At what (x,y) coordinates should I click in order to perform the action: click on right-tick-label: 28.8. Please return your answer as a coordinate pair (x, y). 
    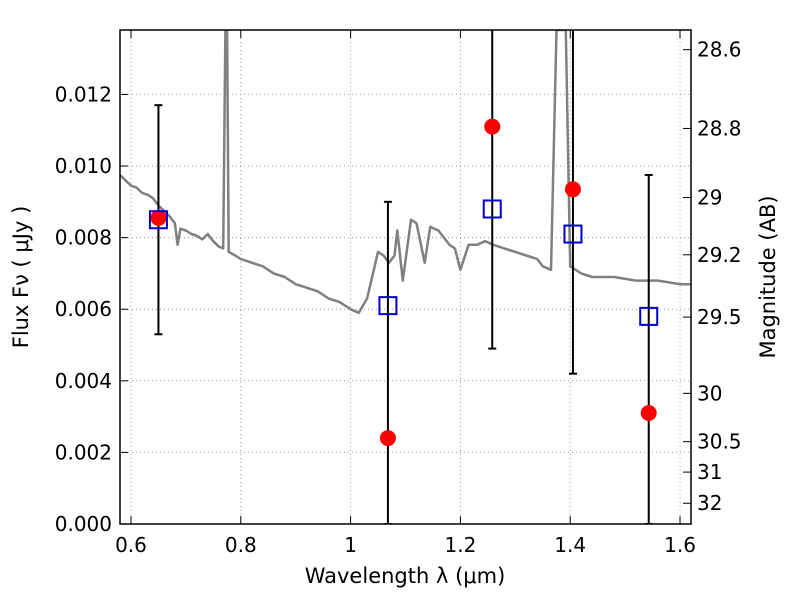
    Looking at the image, I should click on (719, 128).